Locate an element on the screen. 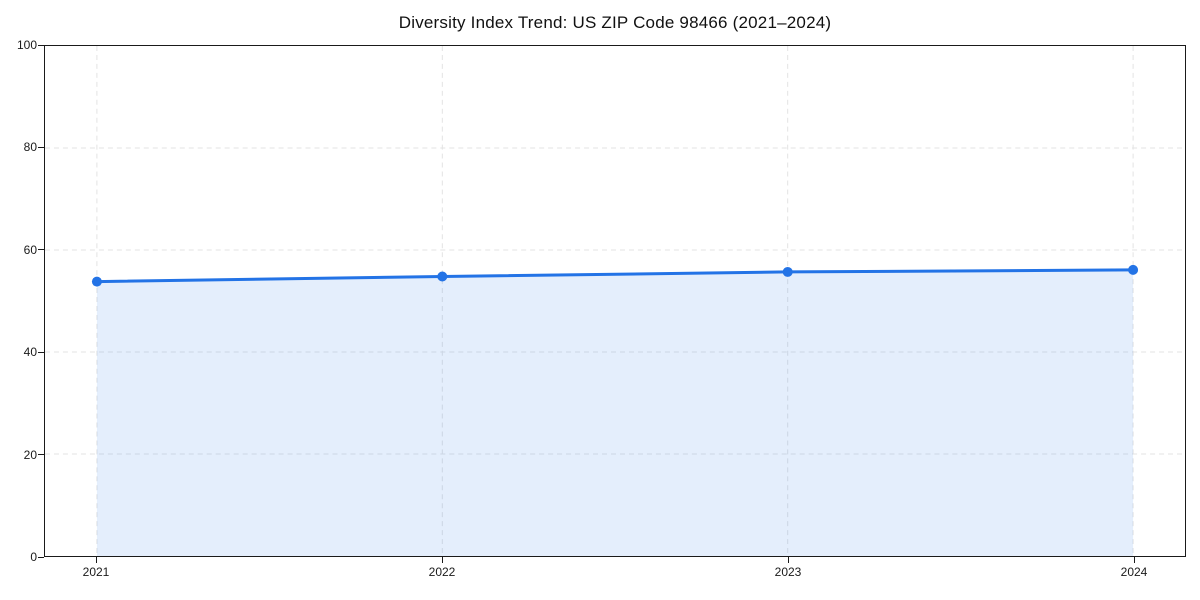 Image resolution: width=1200 pixels, height=600 pixels. y-axis-tick-label: 100 is located at coordinates (26, 45).